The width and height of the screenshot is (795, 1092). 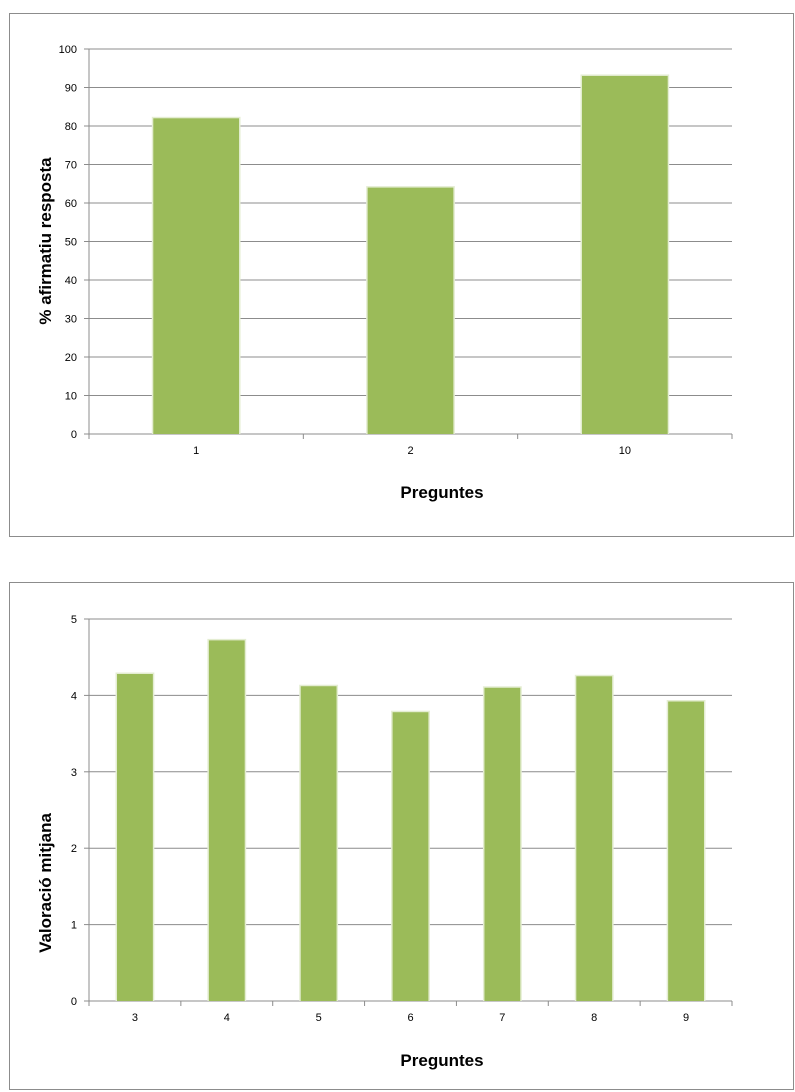 What do you see at coordinates (74, 696) in the screenshot?
I see `y-tick-label: 4` at bounding box center [74, 696].